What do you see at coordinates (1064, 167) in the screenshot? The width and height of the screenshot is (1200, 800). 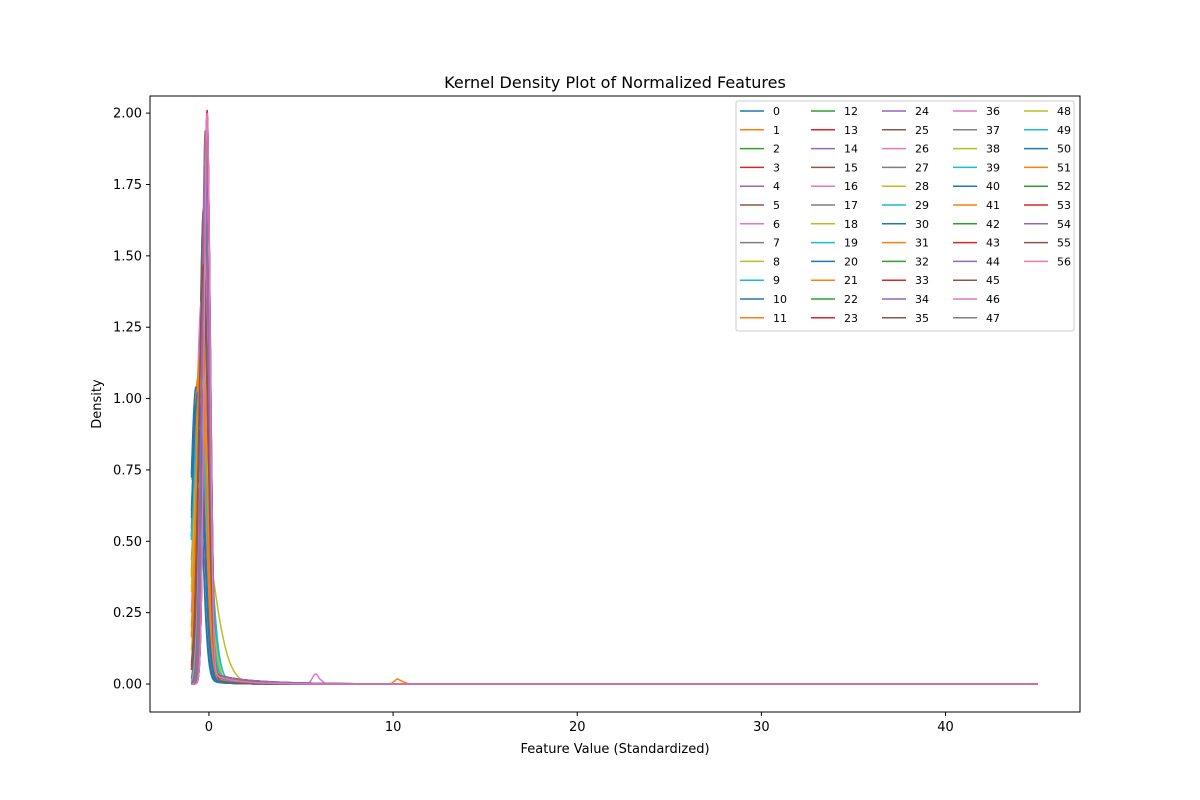 I see `legend-label: 51` at bounding box center [1064, 167].